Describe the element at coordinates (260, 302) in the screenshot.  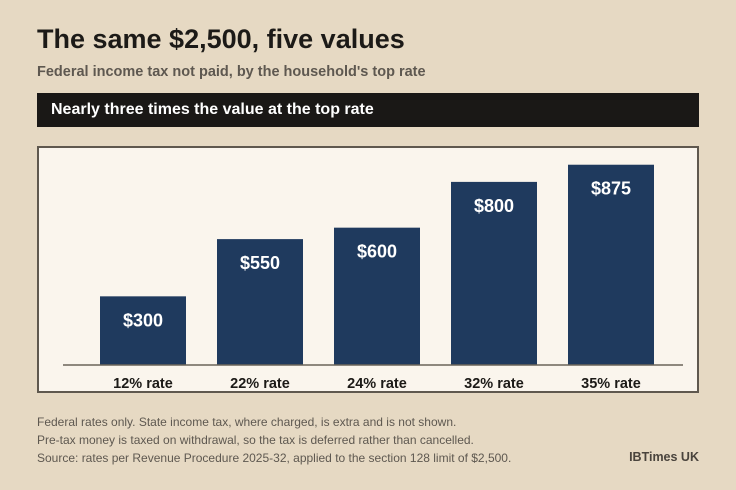
I see `bar-22-rate` at that location.